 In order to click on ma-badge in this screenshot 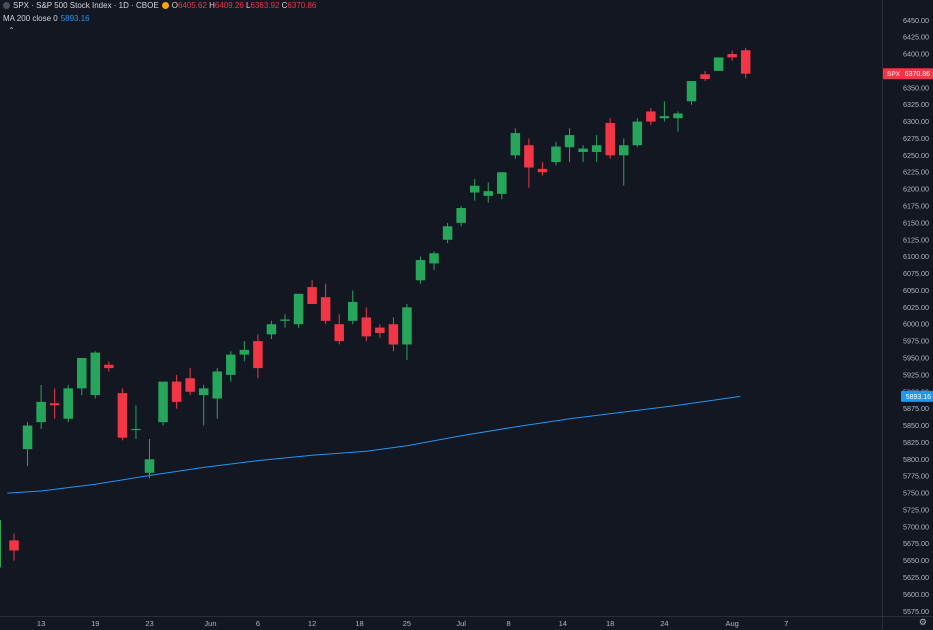, I will do `click(917, 396)`.